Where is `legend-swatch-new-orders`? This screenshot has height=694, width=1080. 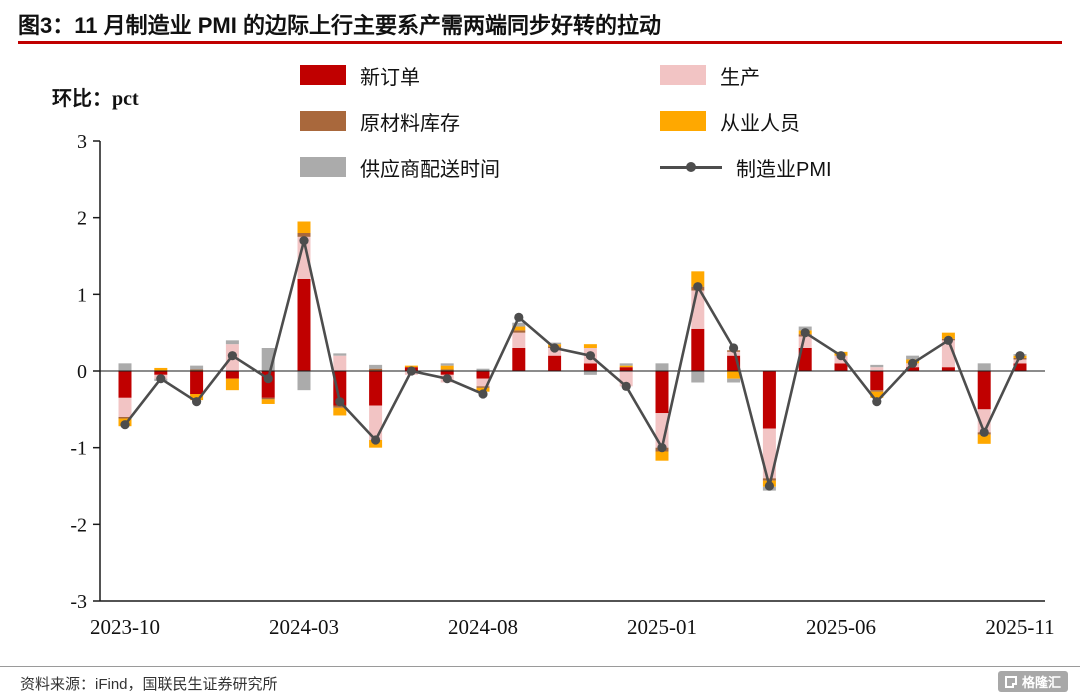 legend-swatch-new-orders is located at coordinates (323, 75).